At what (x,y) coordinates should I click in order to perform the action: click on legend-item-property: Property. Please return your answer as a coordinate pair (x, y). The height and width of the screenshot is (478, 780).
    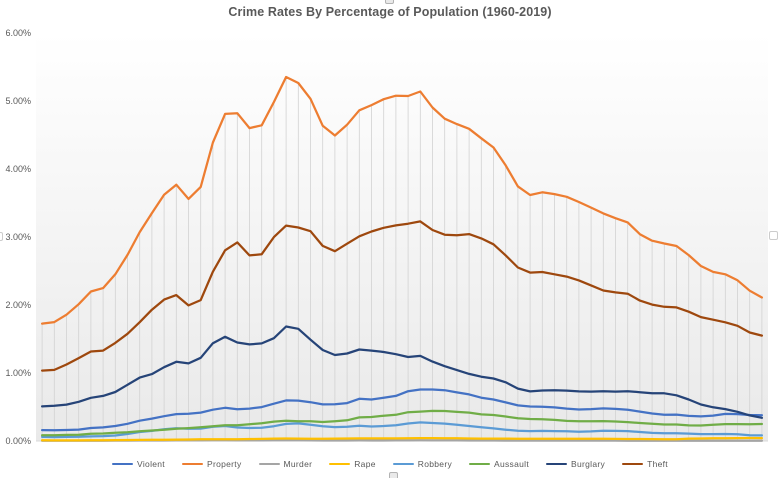
    Looking at the image, I should click on (211, 464).